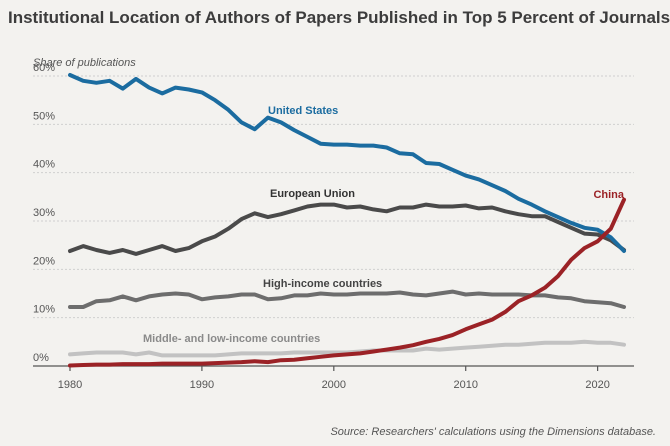 This screenshot has width=670, height=446. Describe the element at coordinates (44, 261) in the screenshot. I see `y-tick-label: 20%` at that location.